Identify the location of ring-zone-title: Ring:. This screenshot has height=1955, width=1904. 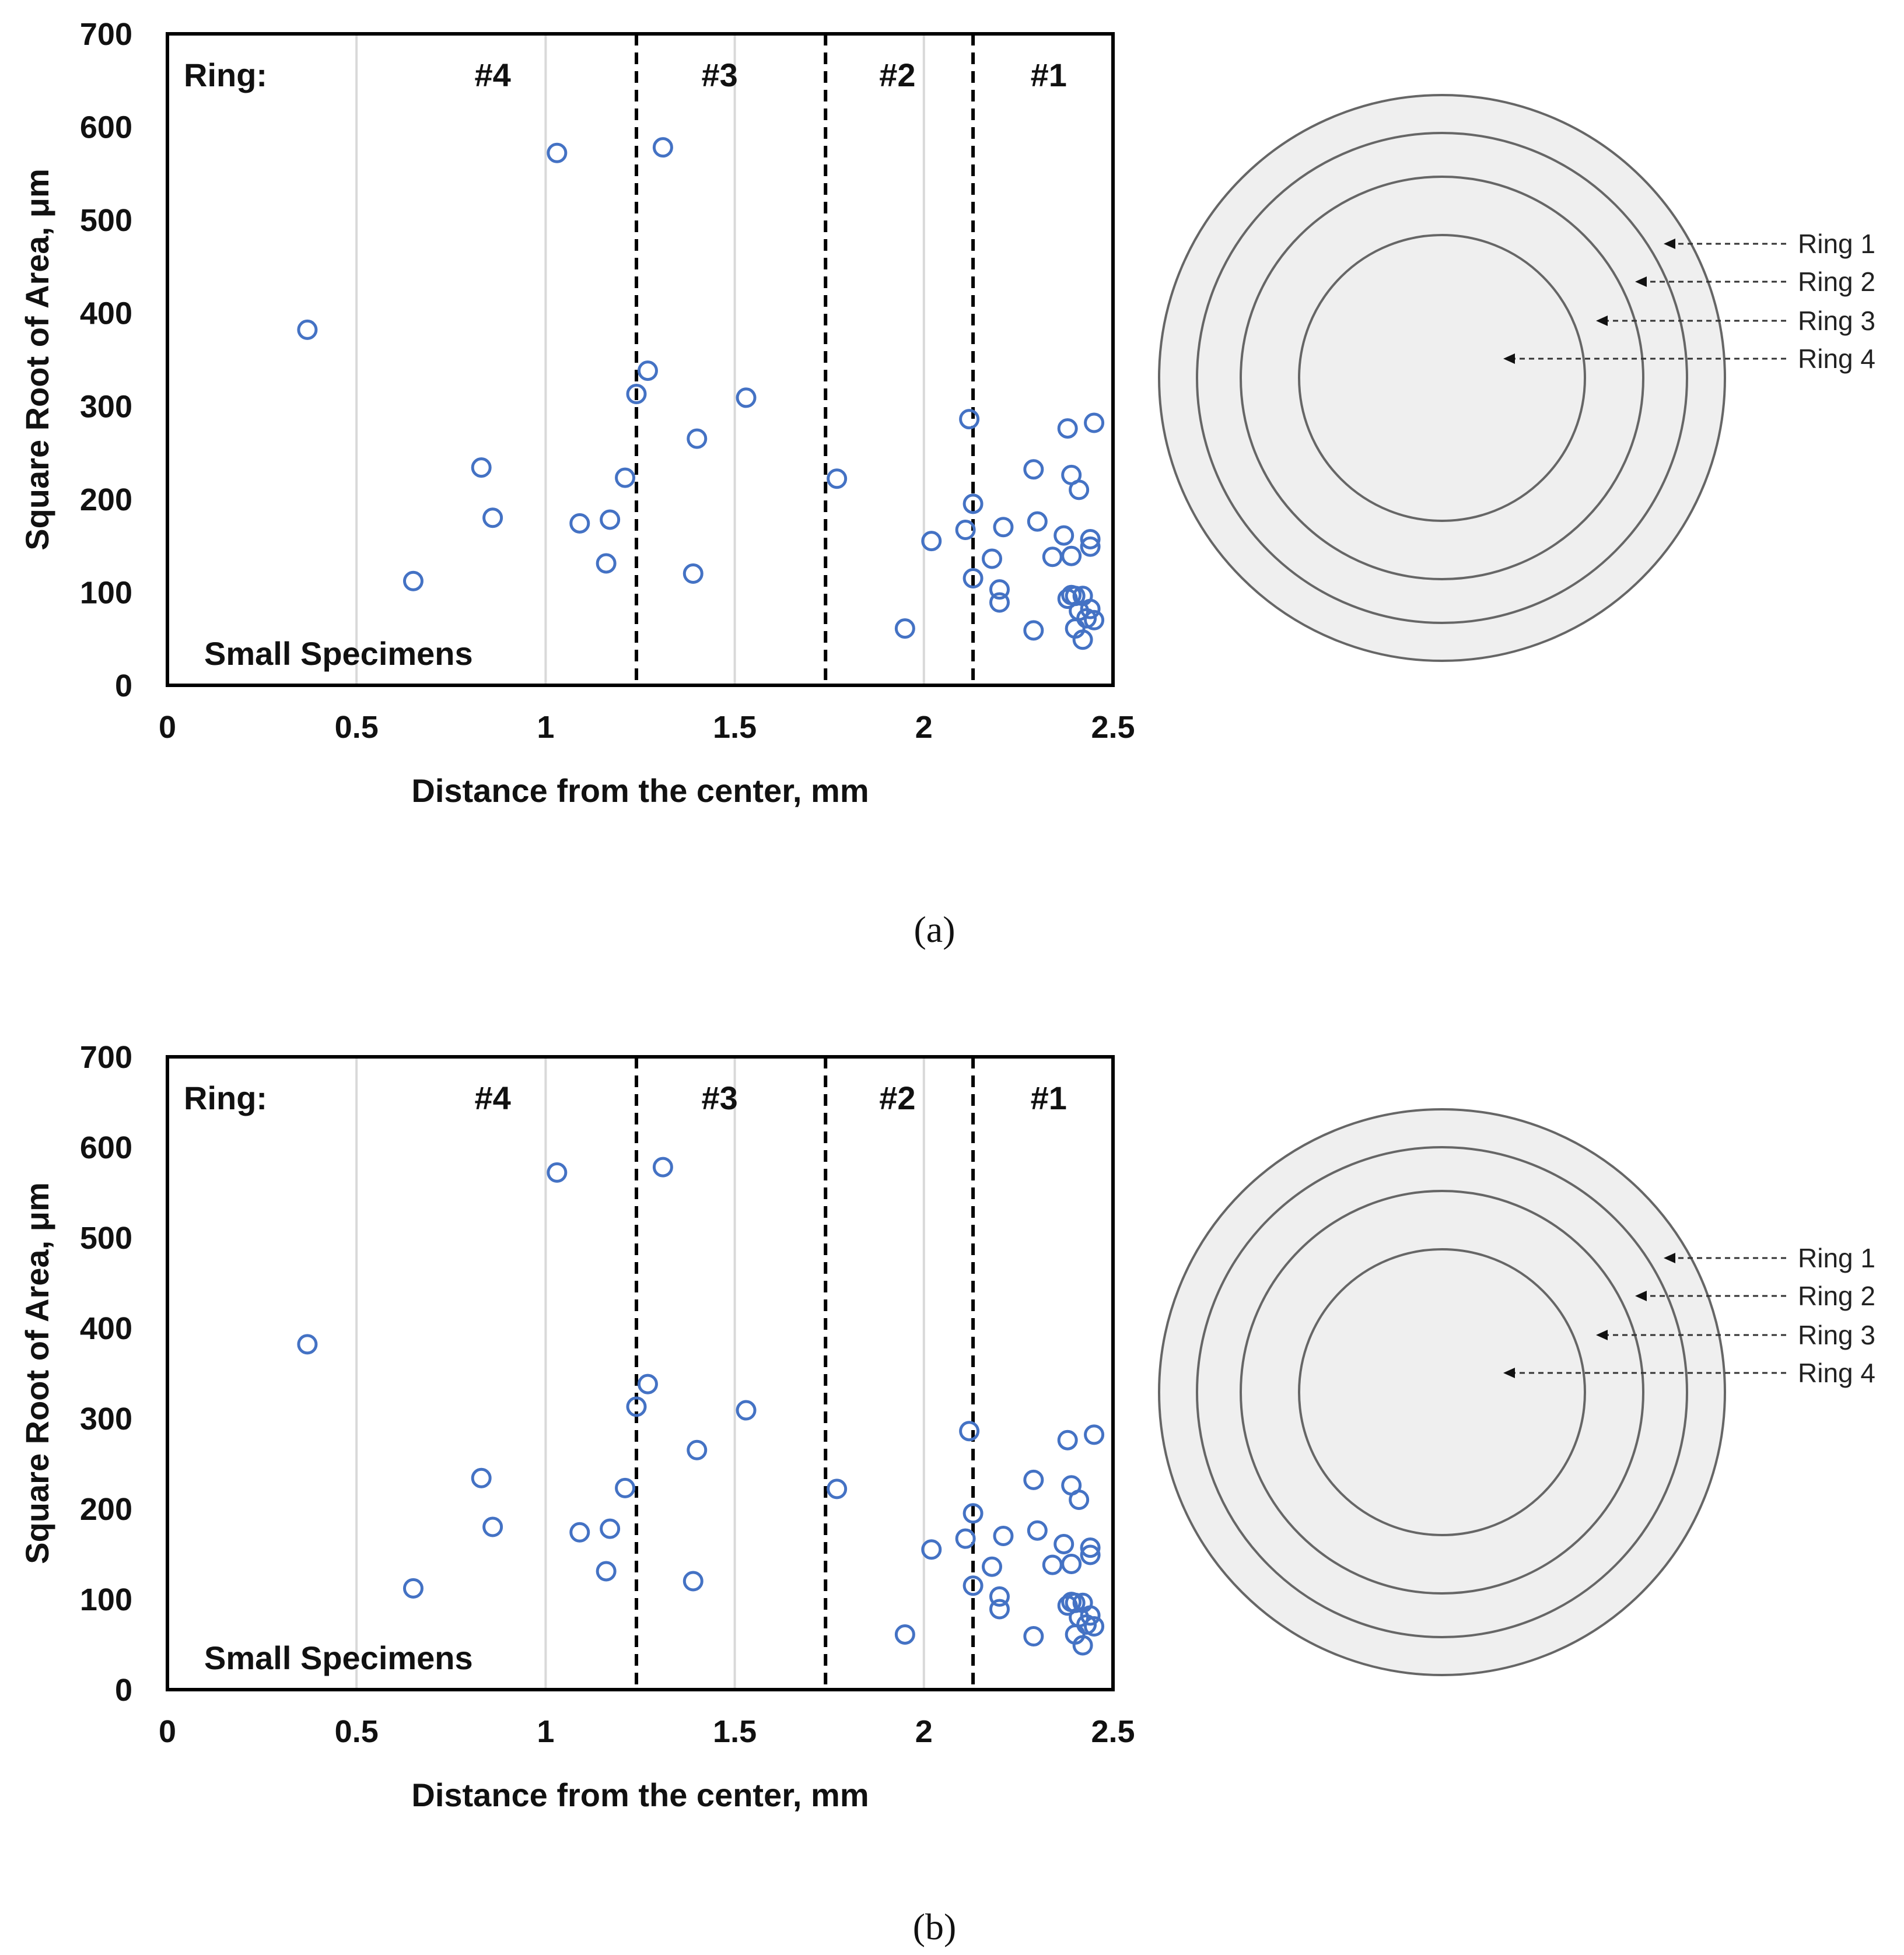
(225, 75).